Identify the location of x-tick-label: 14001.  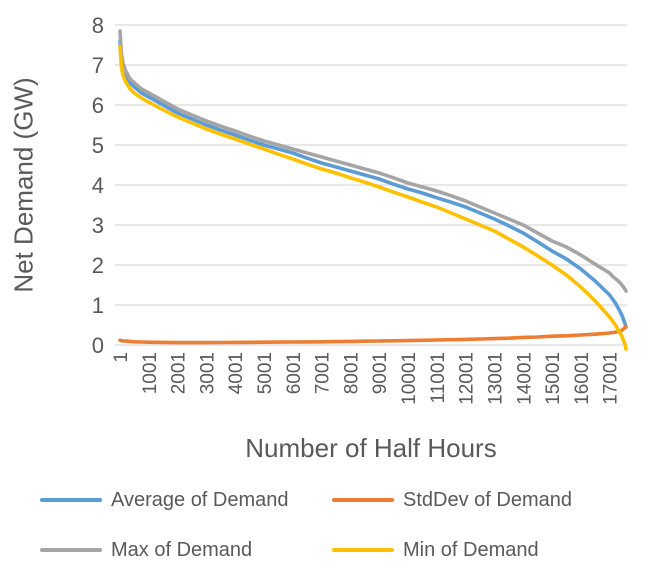
(524, 378).